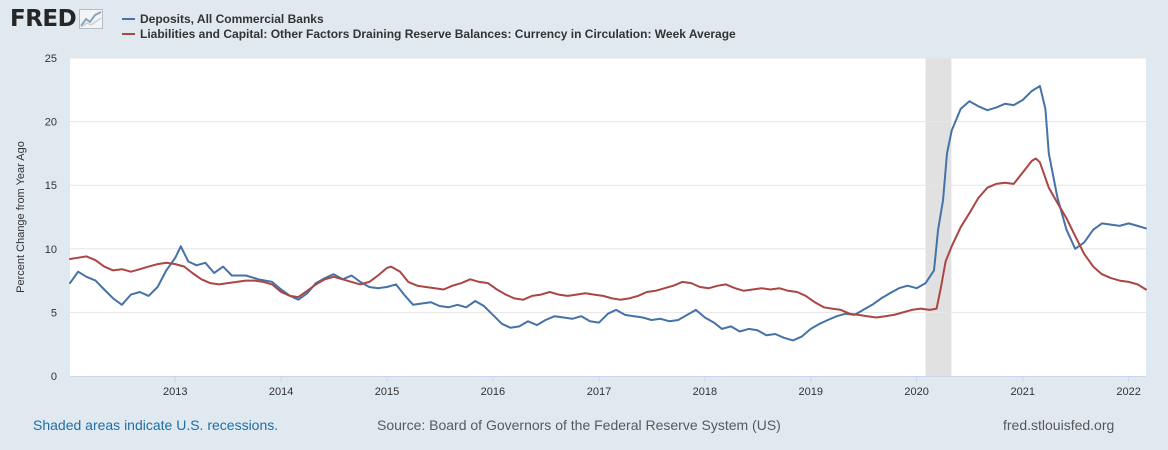 Image resolution: width=1168 pixels, height=450 pixels. Describe the element at coordinates (281, 392) in the screenshot. I see `x-tick-label: 2014` at that location.